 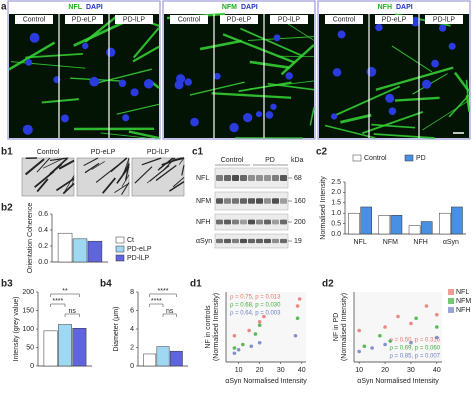 I want to click on y-tick-label: 1.5, so click(x=336, y=203).